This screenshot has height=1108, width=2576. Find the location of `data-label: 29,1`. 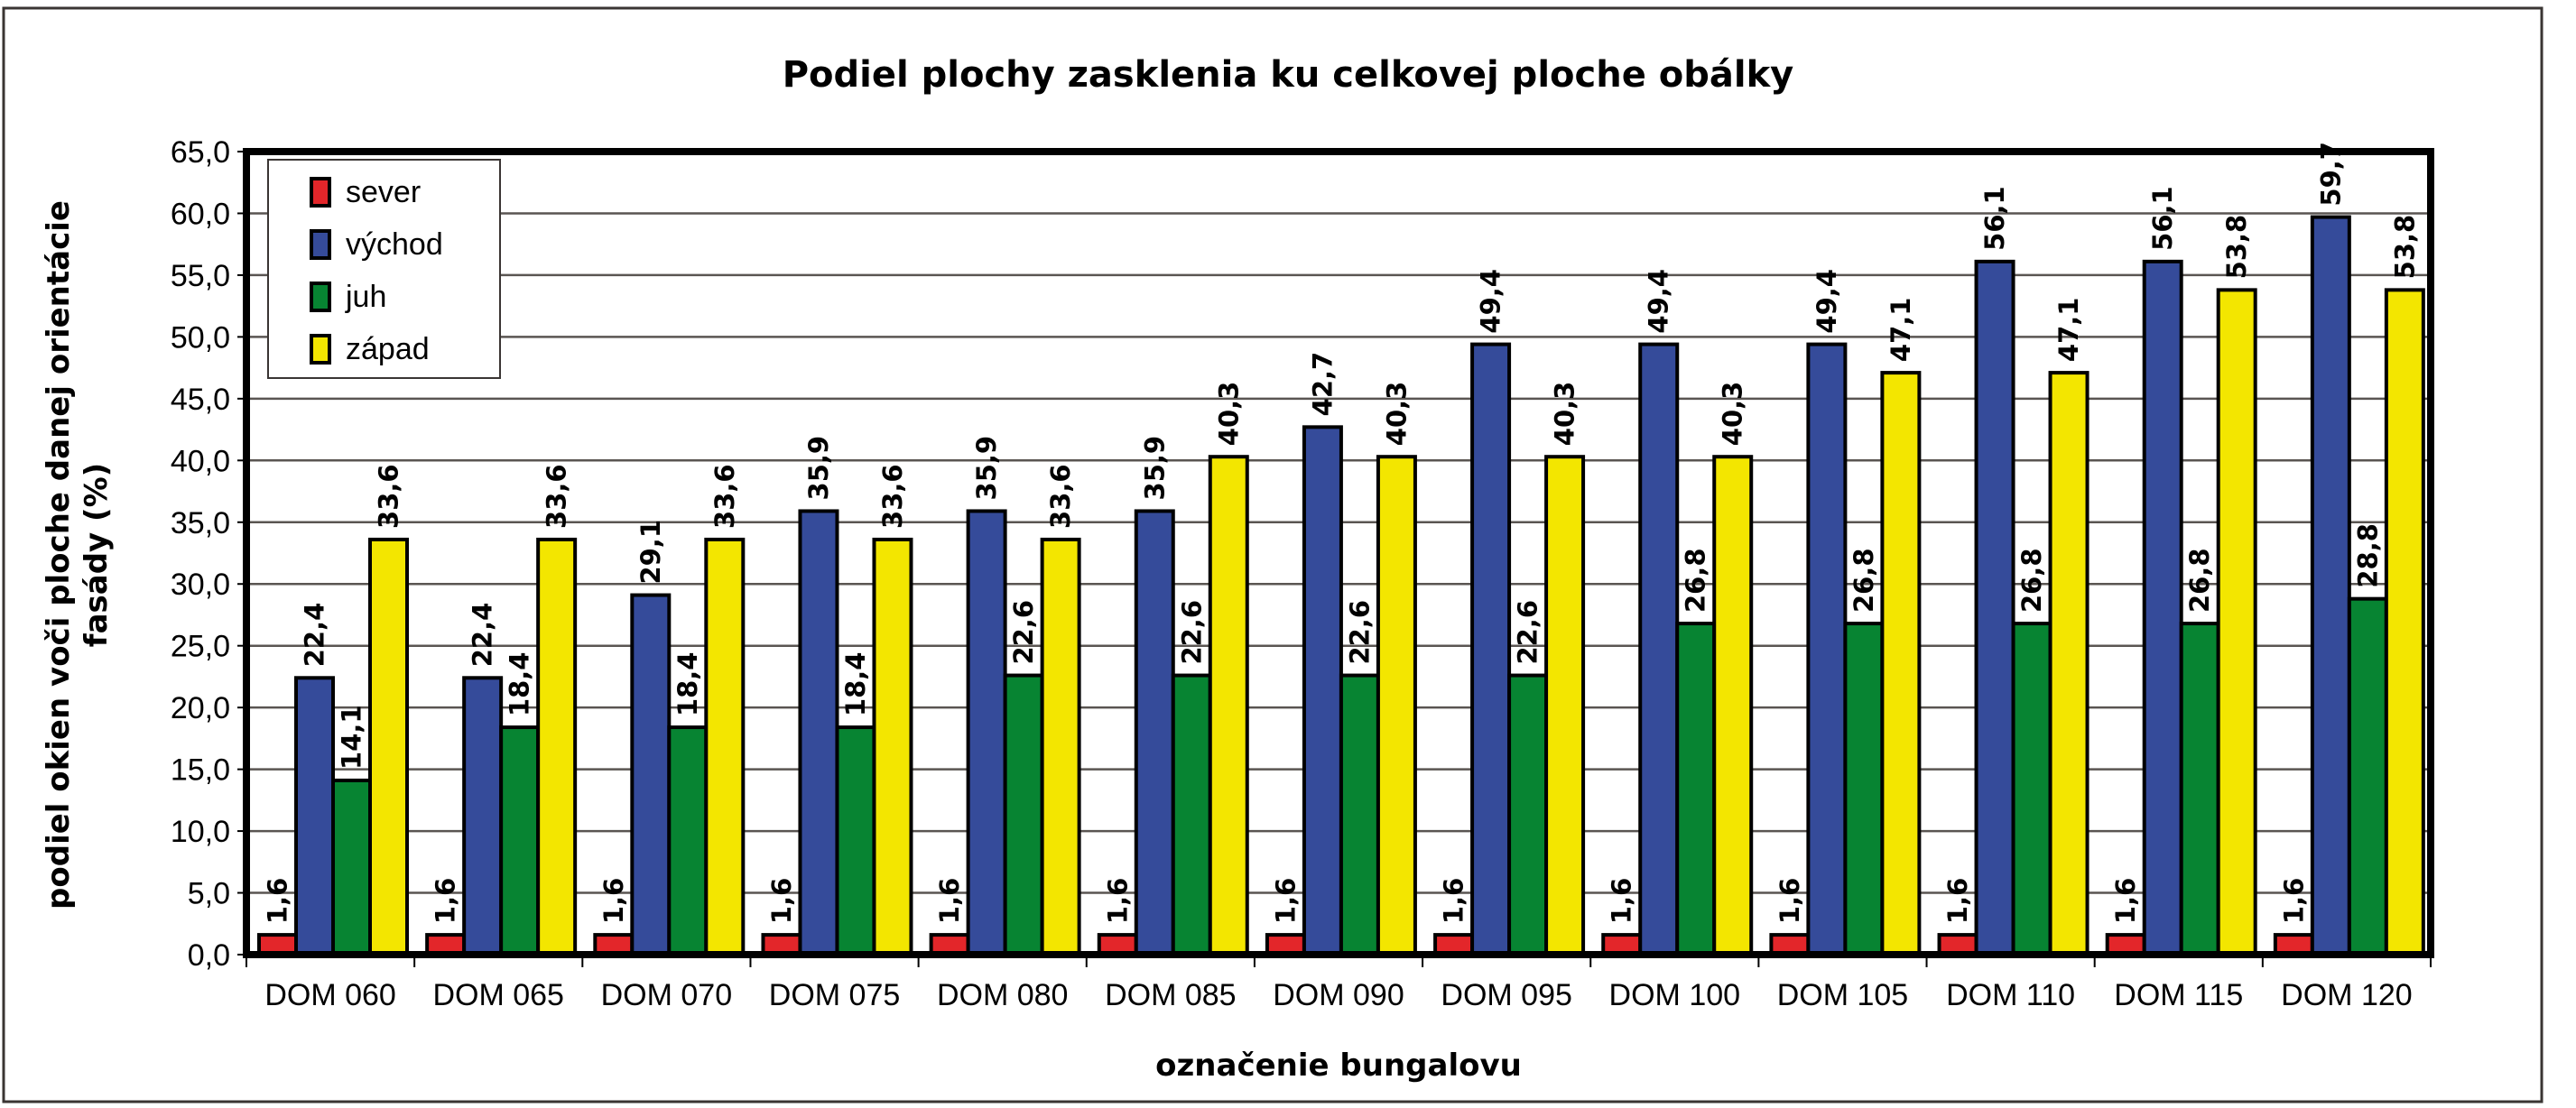

data-label: 29,1 is located at coordinates (651, 552).